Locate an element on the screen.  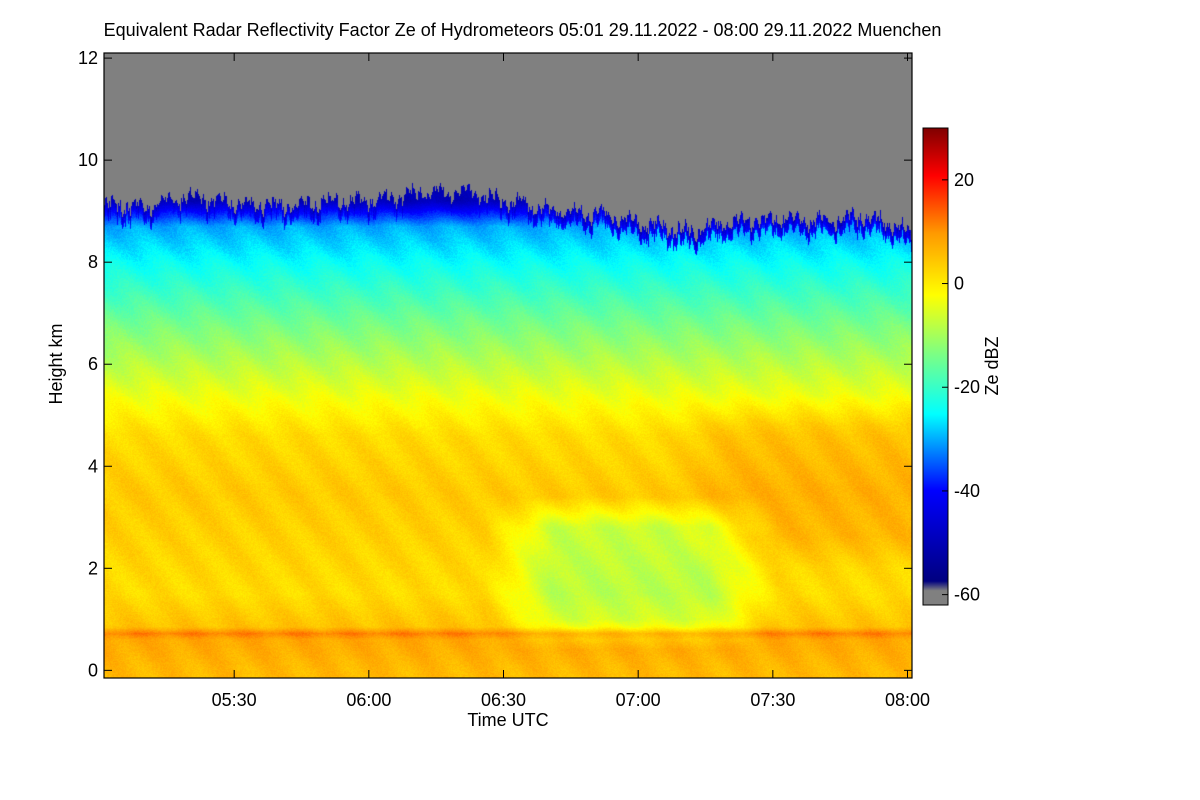
colorbar-tick-label: -40 is located at coordinates (967, 491).